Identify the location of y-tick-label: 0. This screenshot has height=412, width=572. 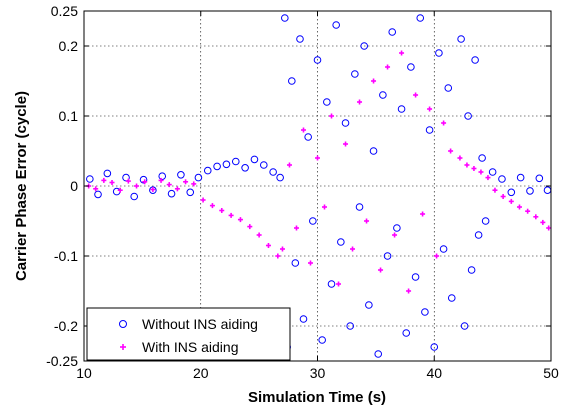
(74, 186).